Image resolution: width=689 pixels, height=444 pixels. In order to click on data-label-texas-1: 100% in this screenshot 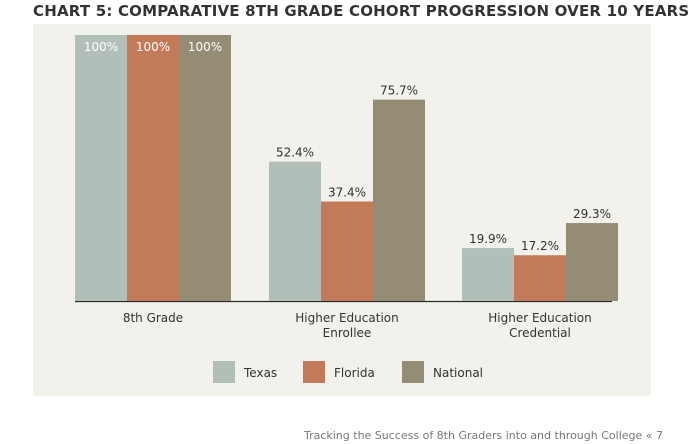, I will do `click(101, 47)`.